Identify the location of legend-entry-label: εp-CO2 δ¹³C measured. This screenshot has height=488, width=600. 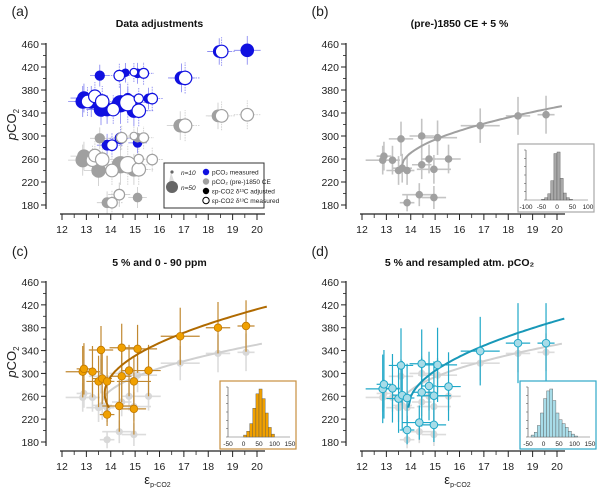
(246, 201).